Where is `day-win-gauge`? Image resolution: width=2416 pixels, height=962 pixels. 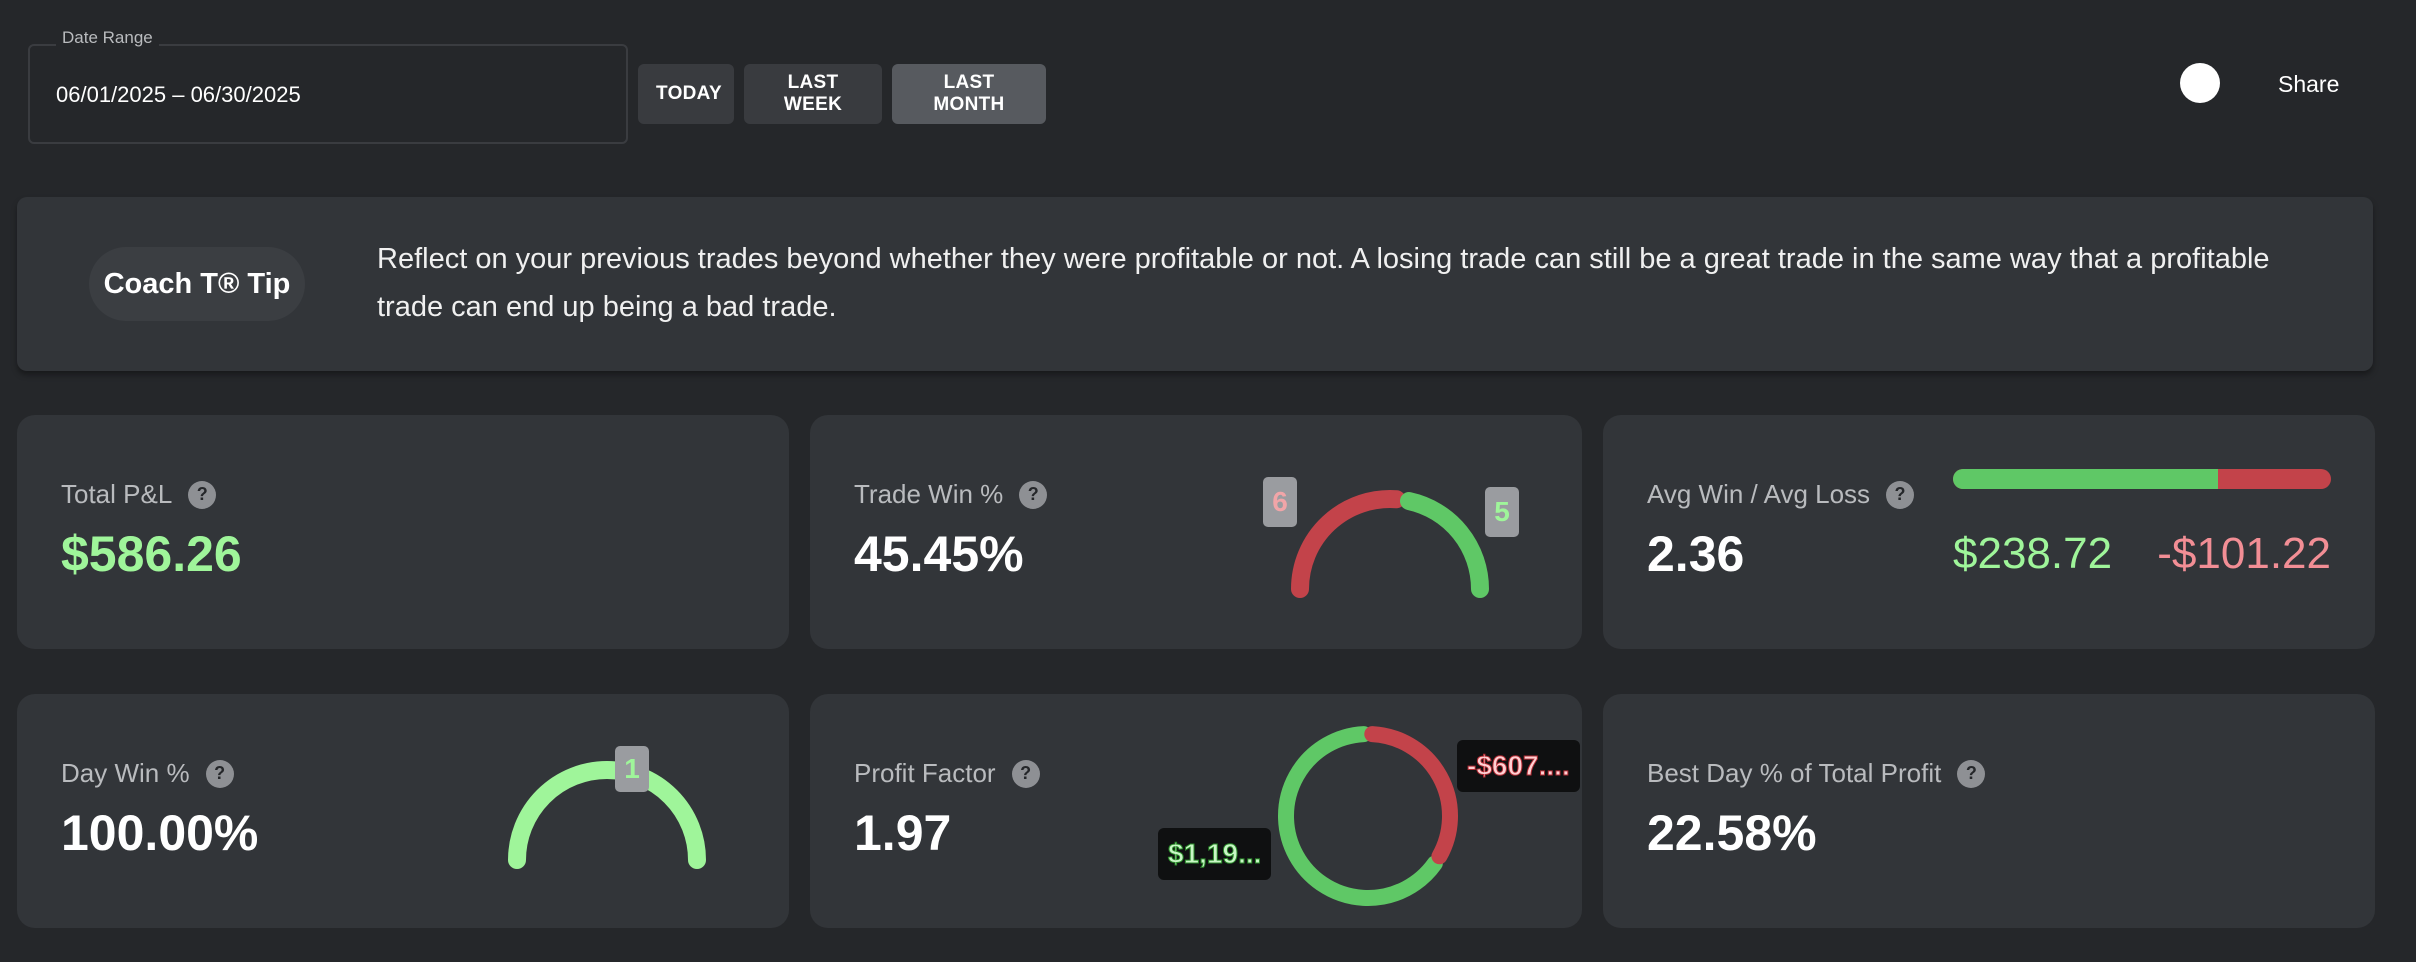
day-win-gauge is located at coordinates (607, 815).